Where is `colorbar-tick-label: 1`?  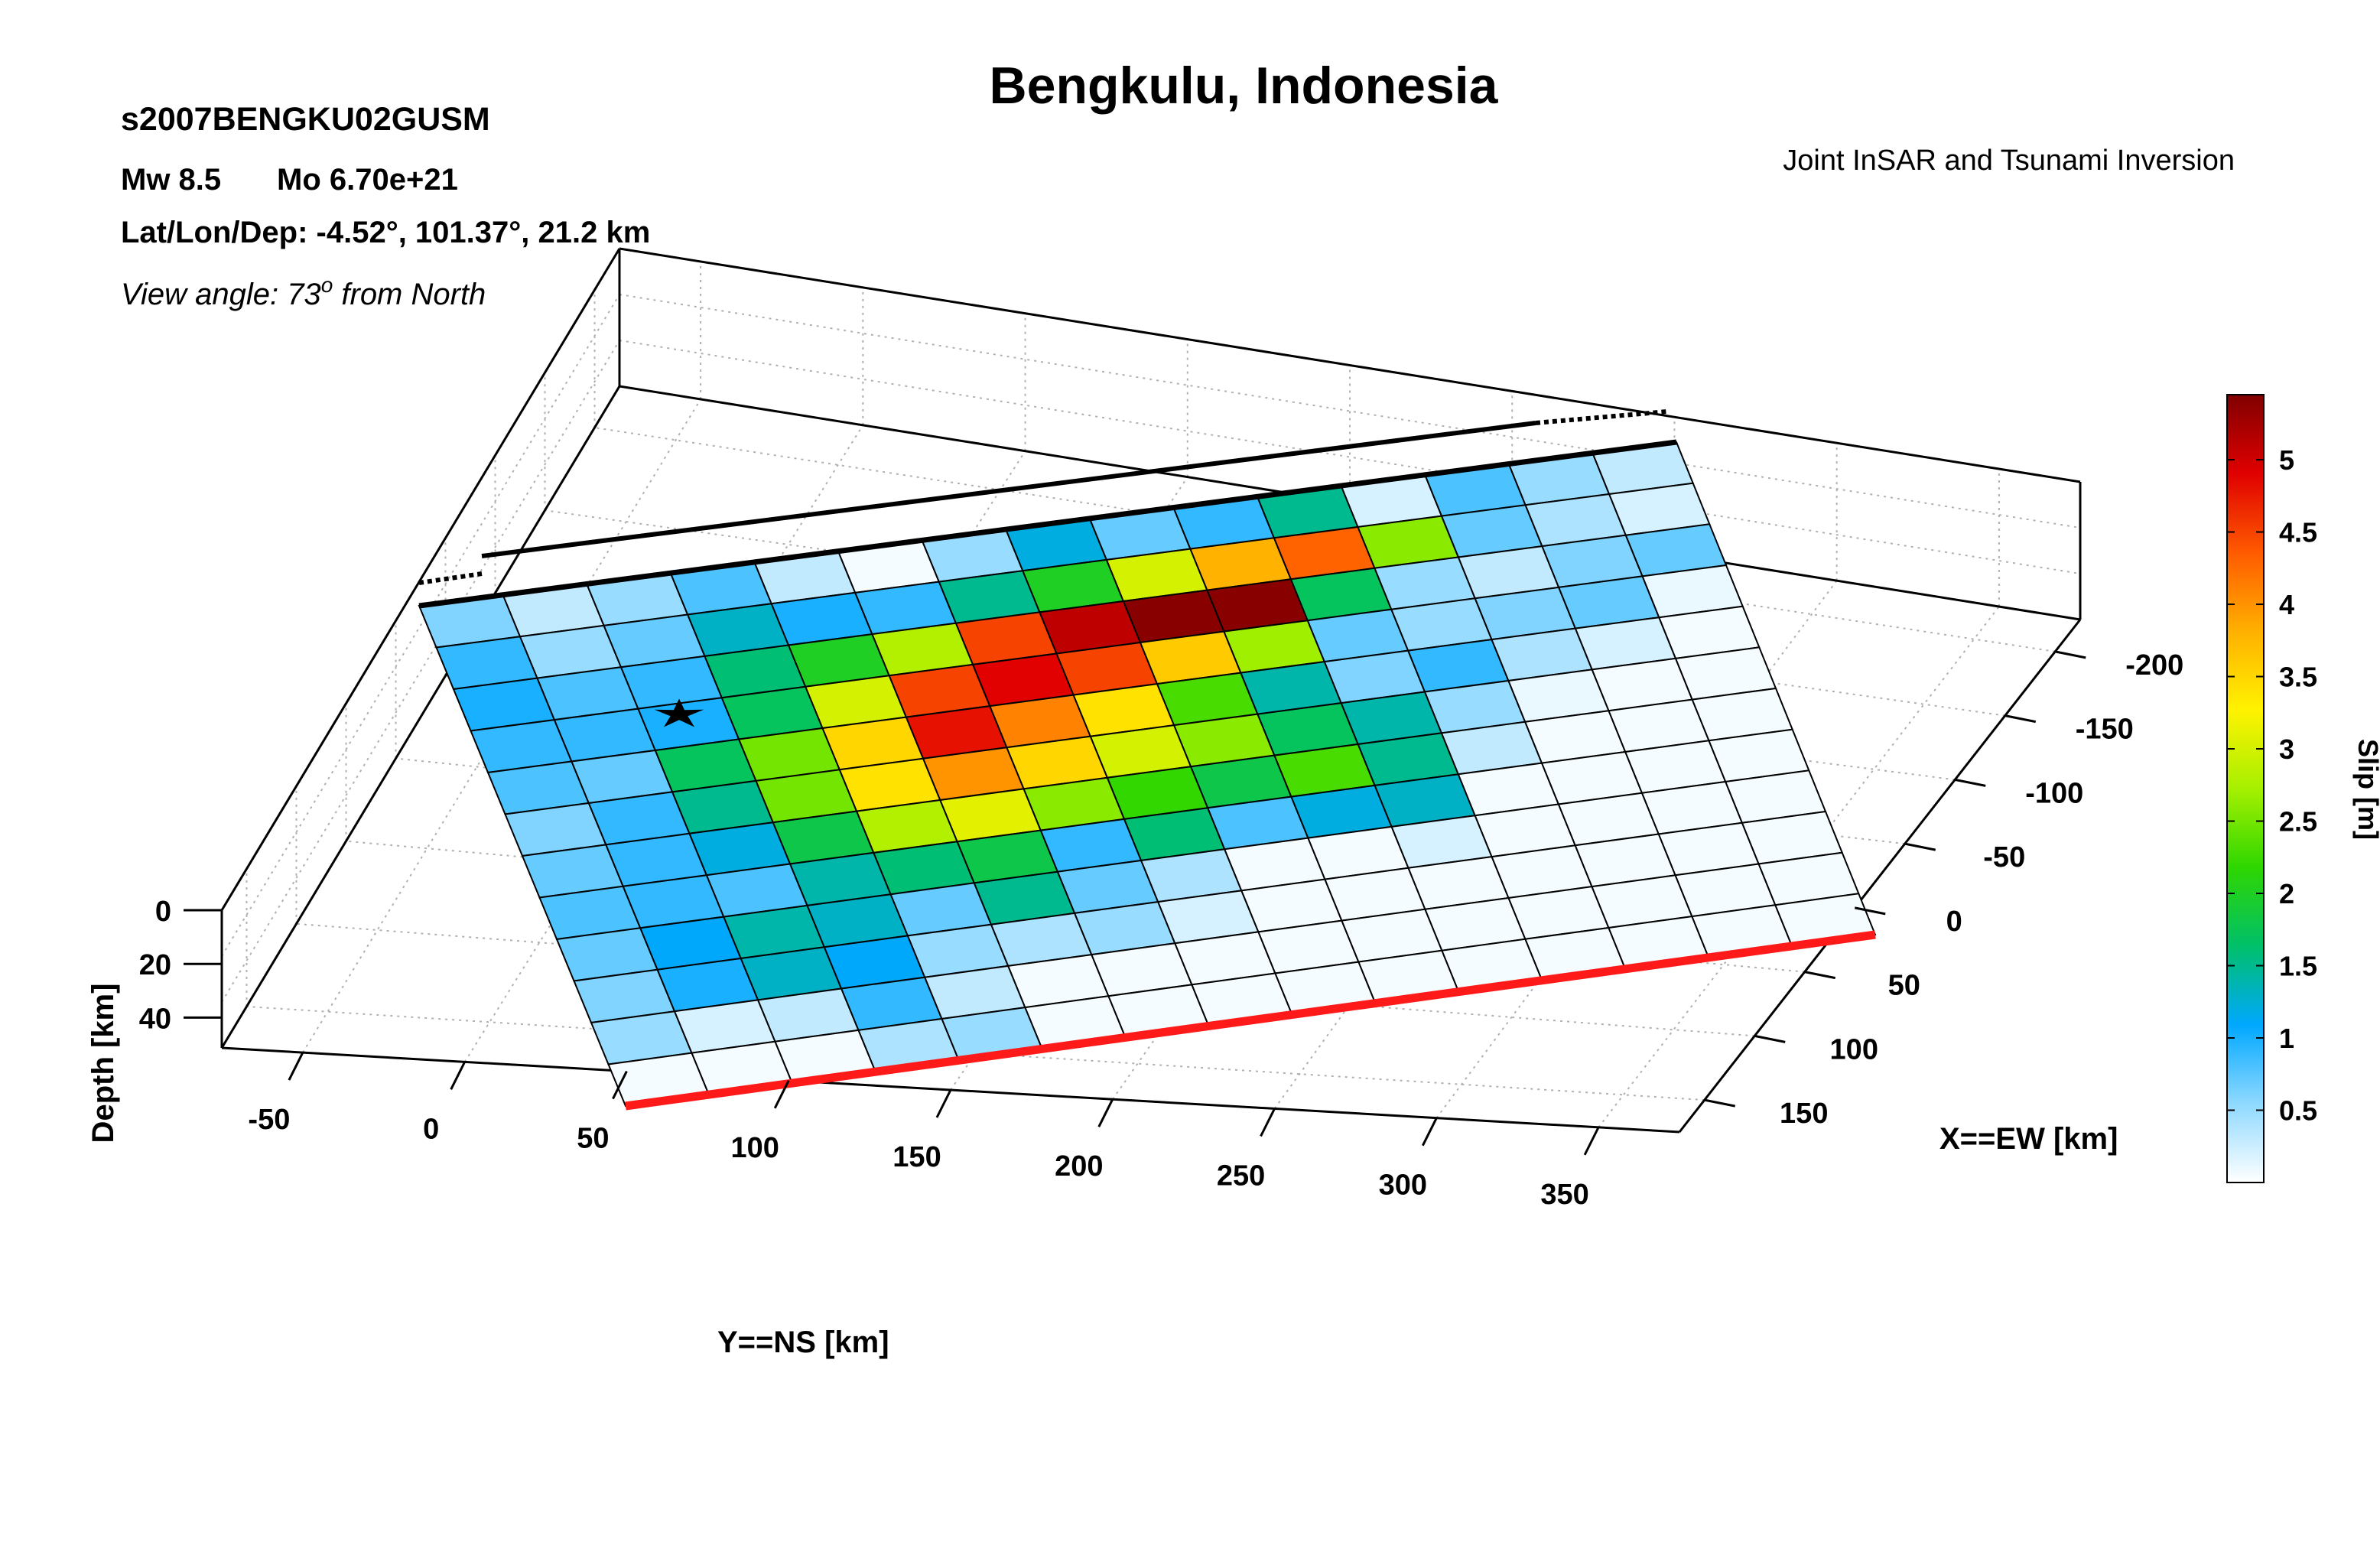 colorbar-tick-label: 1 is located at coordinates (2286, 1039).